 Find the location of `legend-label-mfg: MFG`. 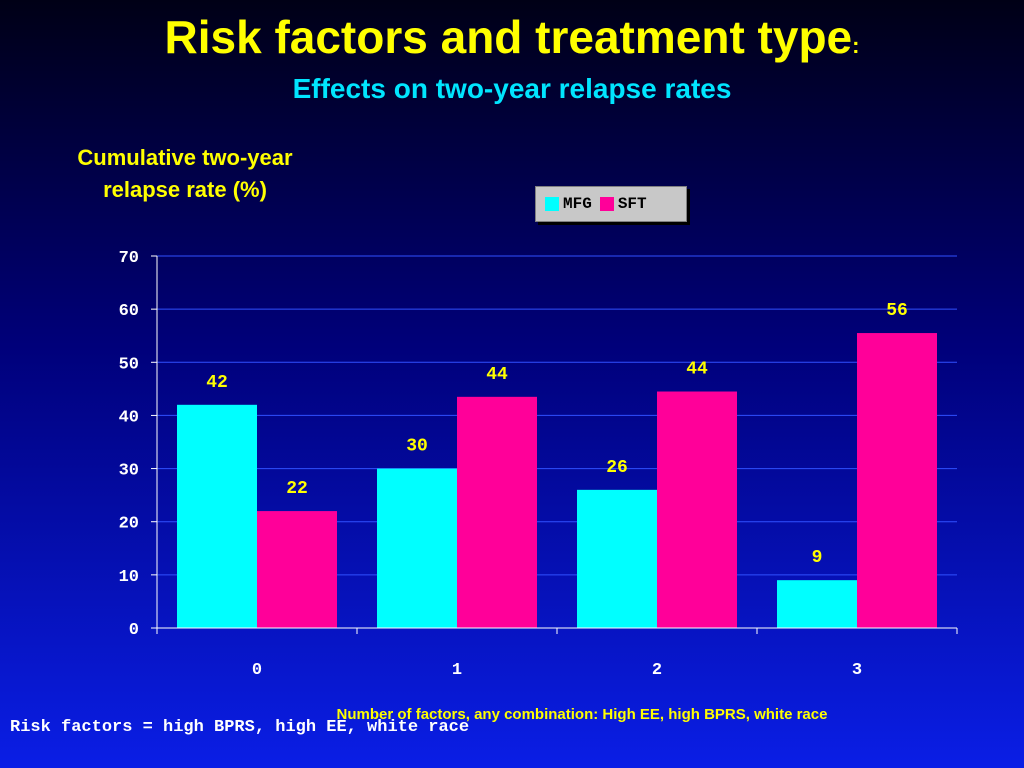

legend-label-mfg: MFG is located at coordinates (577, 204).